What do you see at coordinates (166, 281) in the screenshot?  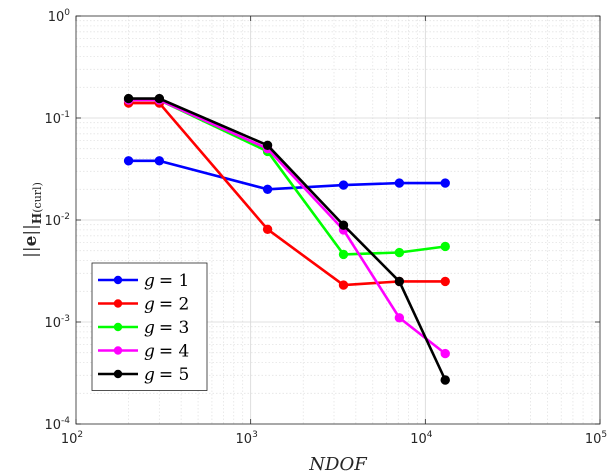 I see `legend-label: g = 1` at bounding box center [166, 281].